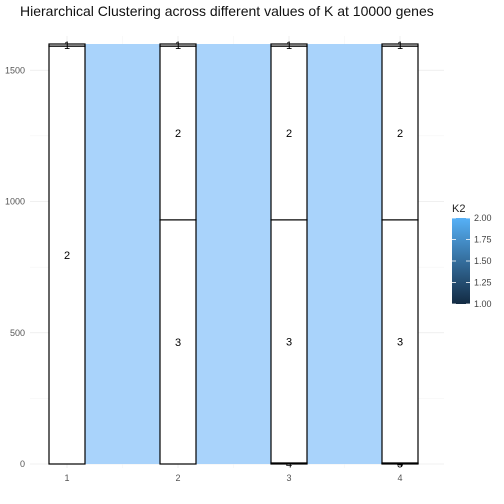  Describe the element at coordinates (22, 464) in the screenshot. I see `y-tick-label: 0` at that location.